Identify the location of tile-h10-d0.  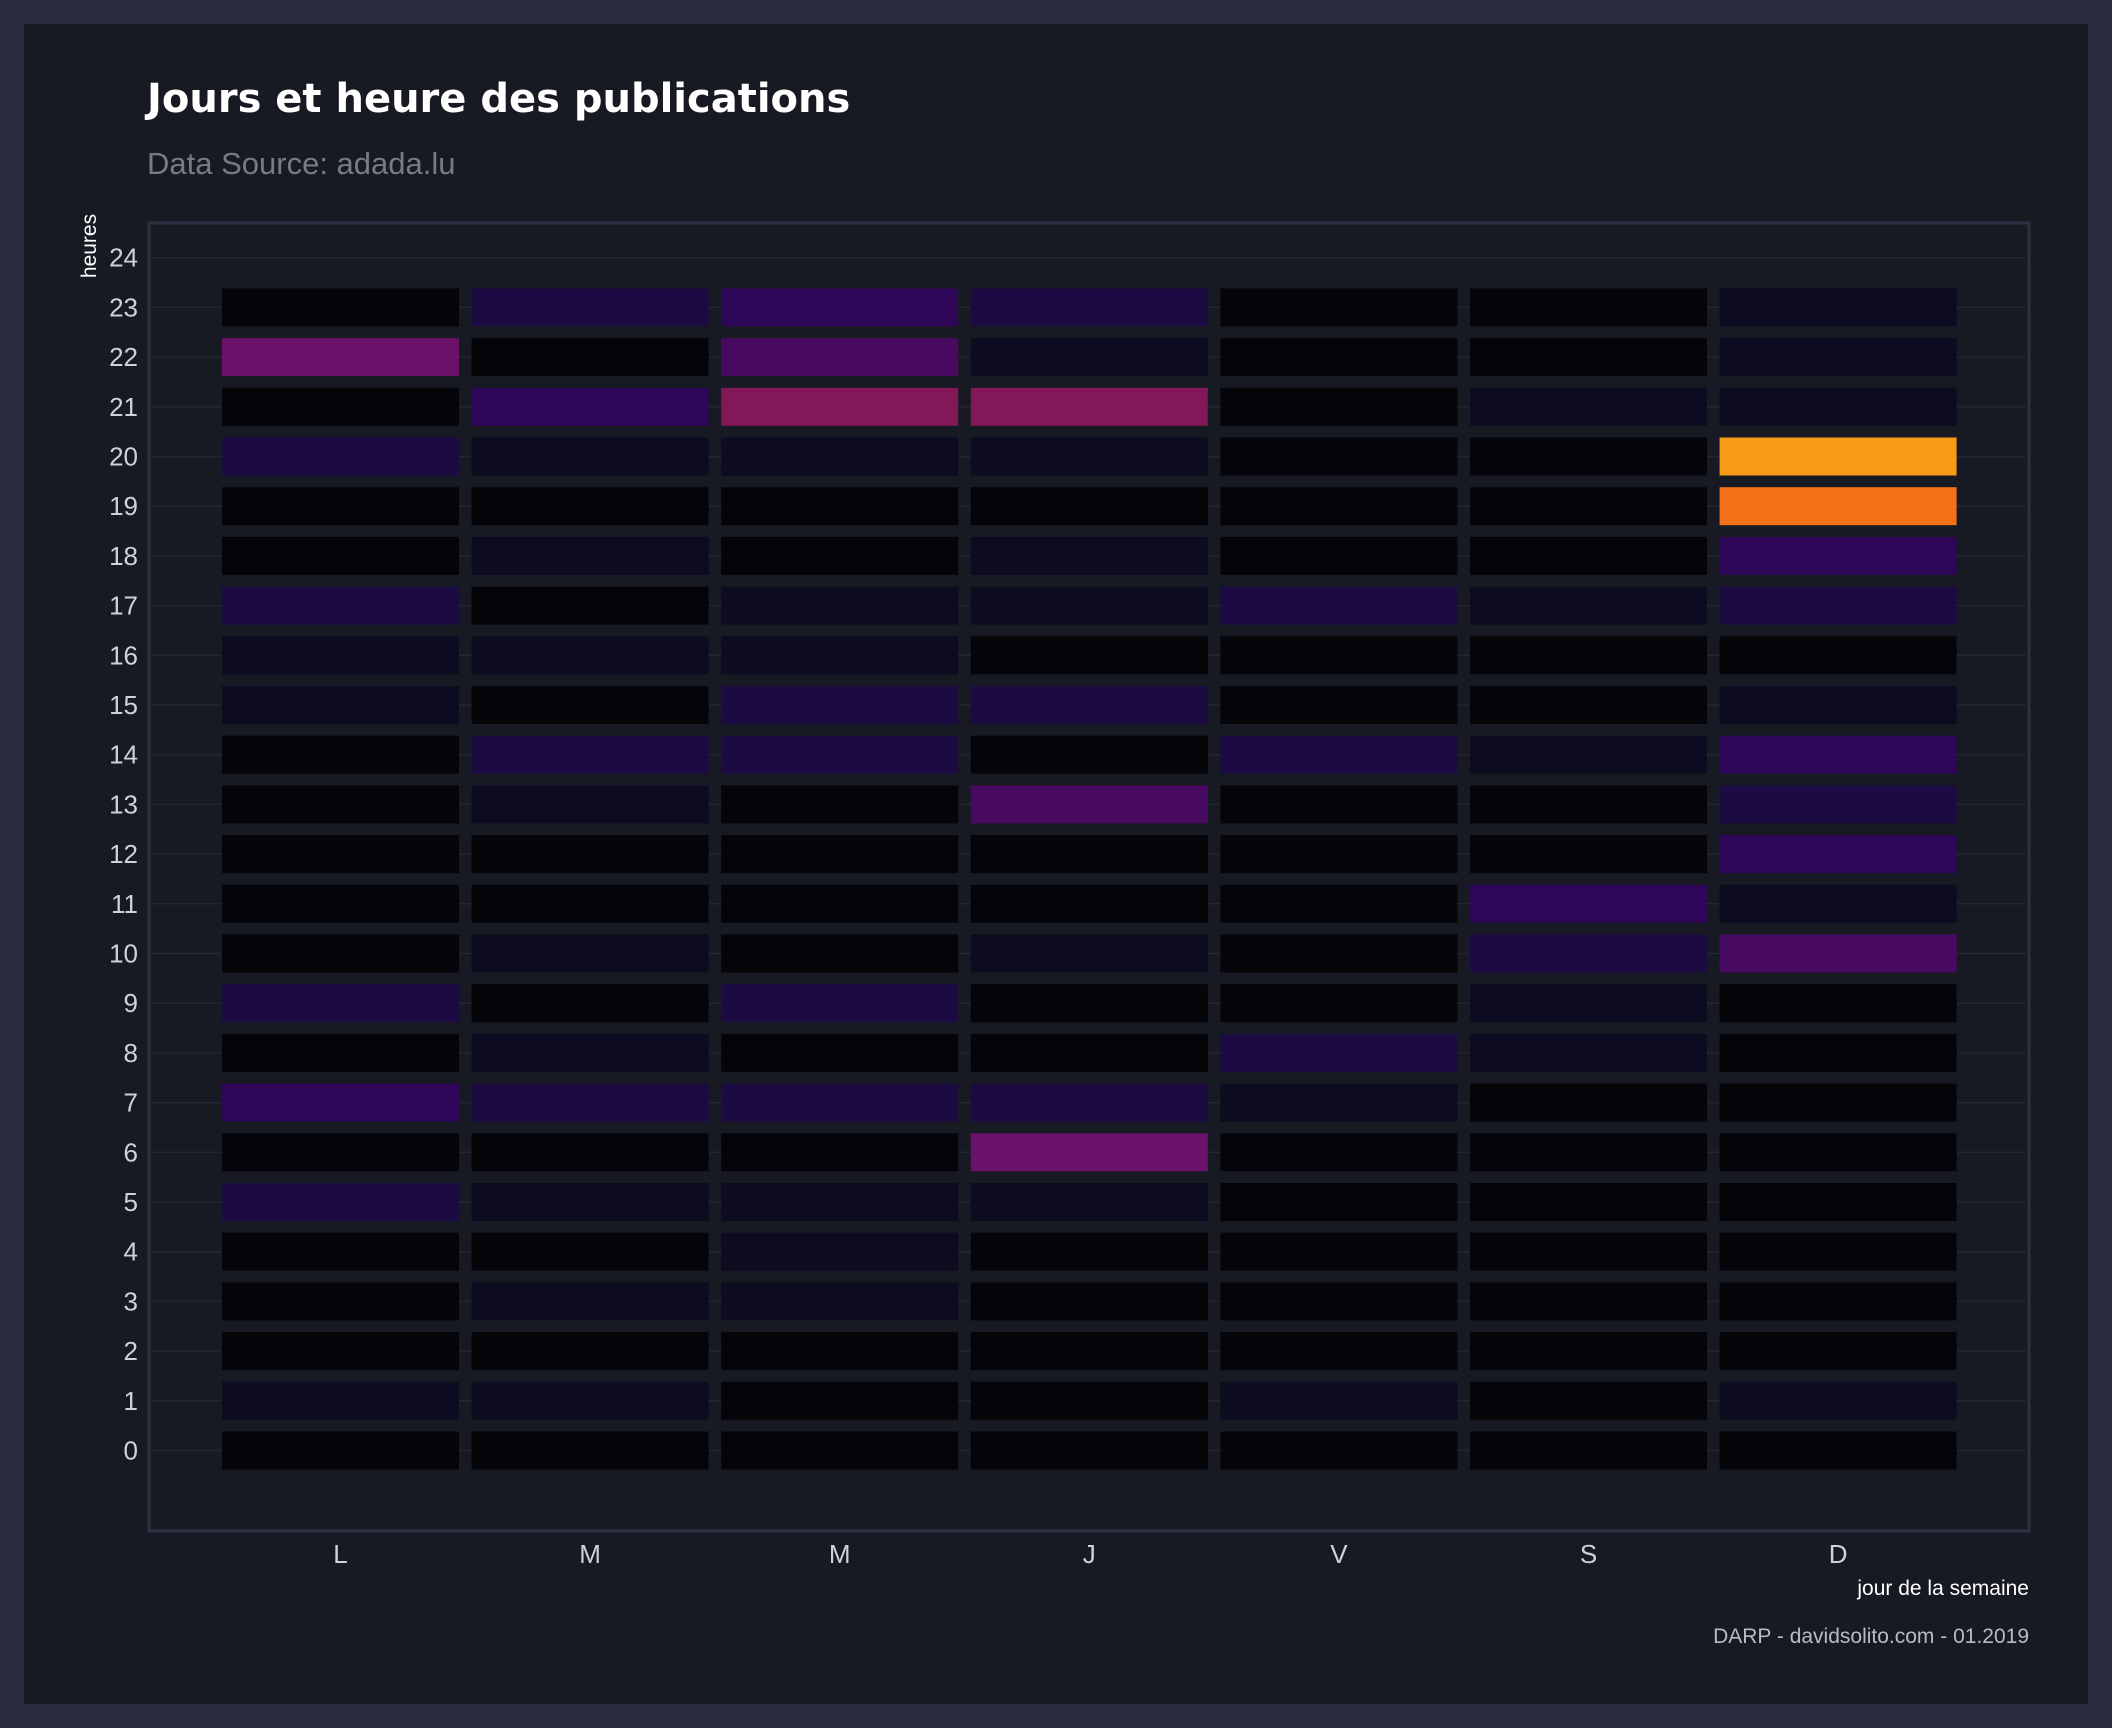
(340, 953).